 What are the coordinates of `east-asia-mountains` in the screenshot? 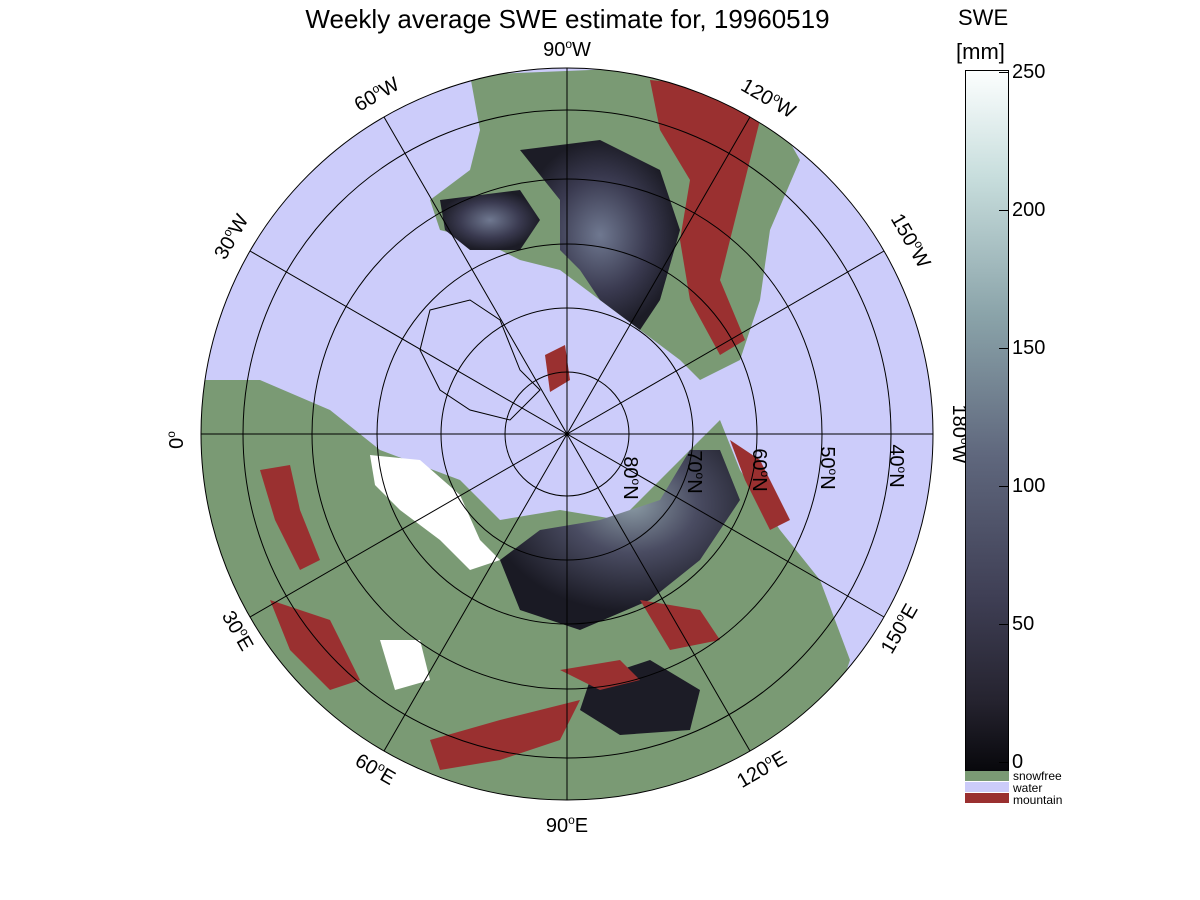 It's located at (680, 625).